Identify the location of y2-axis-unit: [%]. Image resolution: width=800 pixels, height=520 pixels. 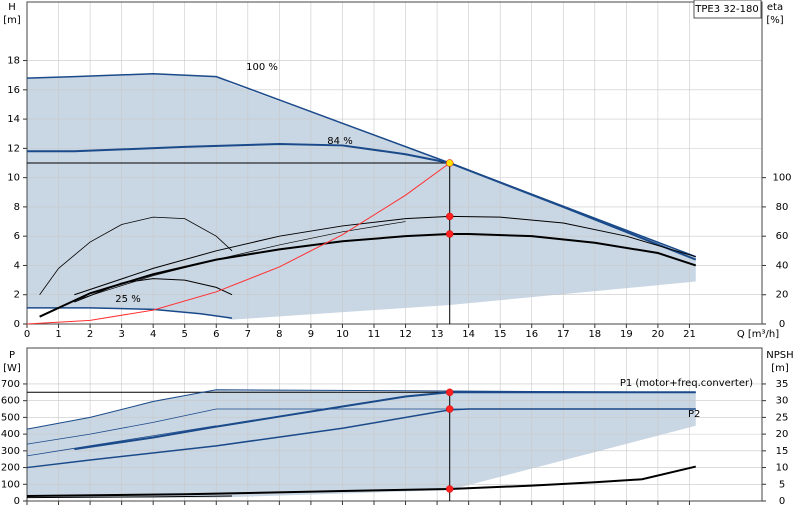
(774, 20).